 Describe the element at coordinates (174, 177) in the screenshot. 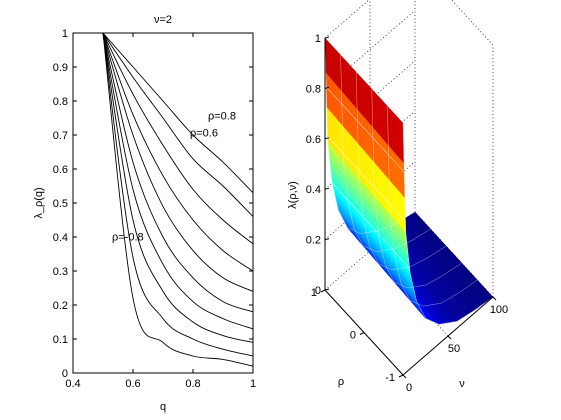

I see `annotations-group: ρ=0.8 ρ=0.6 ρ=-0.8` at that location.